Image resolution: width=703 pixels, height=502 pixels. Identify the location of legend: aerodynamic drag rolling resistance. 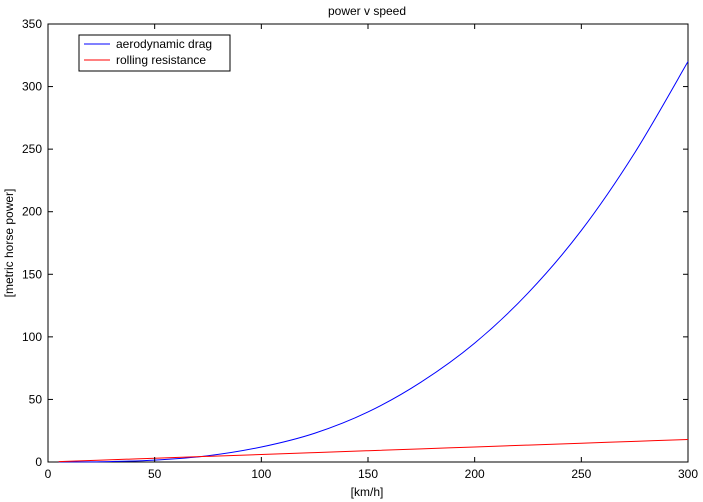
(154, 53).